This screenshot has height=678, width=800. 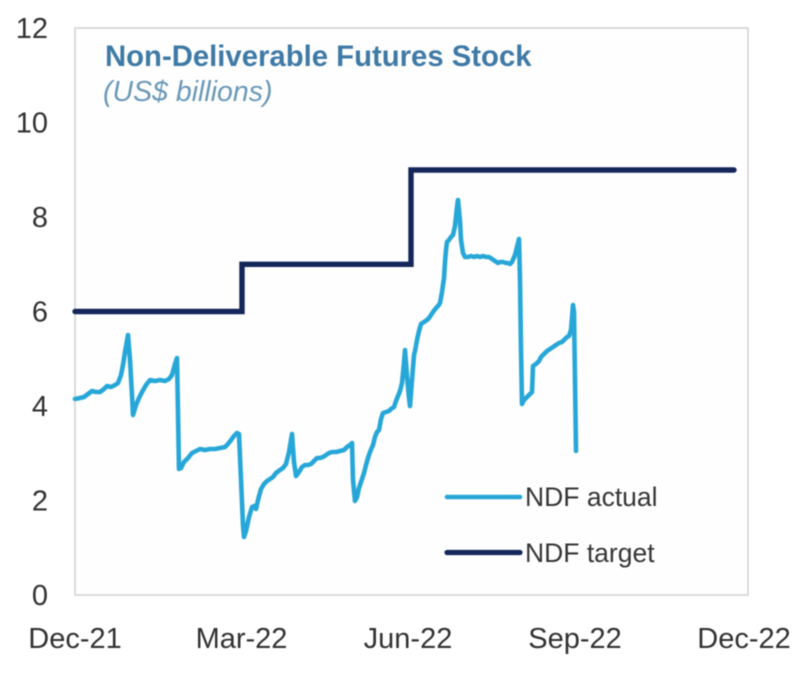 What do you see at coordinates (40, 313) in the screenshot?
I see `svg-text: 6` at bounding box center [40, 313].